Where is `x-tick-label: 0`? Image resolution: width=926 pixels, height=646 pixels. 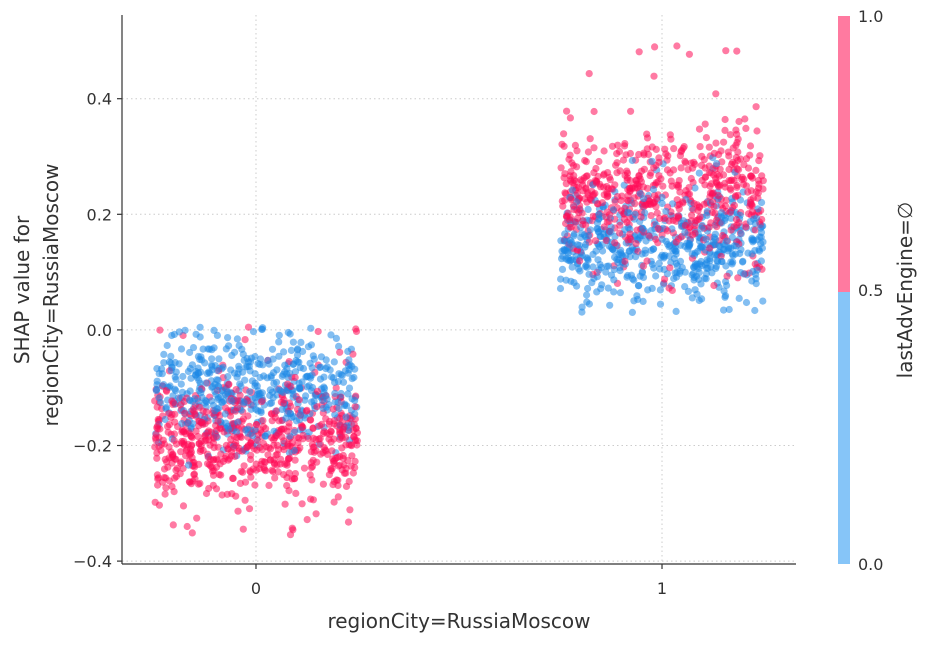
x-tick-label: 0 is located at coordinates (256, 588).